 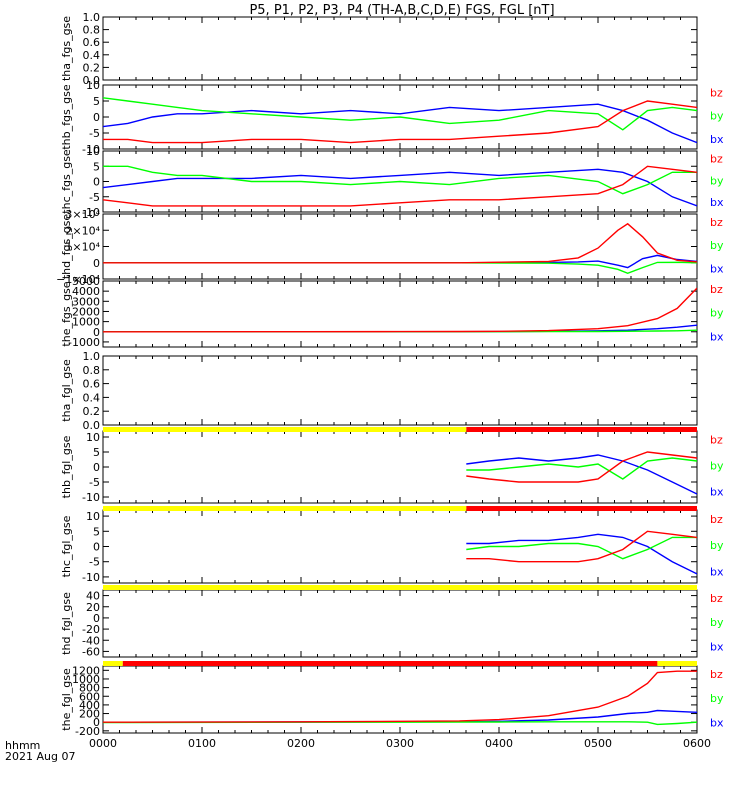 What do you see at coordinates (91, 629) in the screenshot?
I see `y-tick-label: -20` at bounding box center [91, 629].